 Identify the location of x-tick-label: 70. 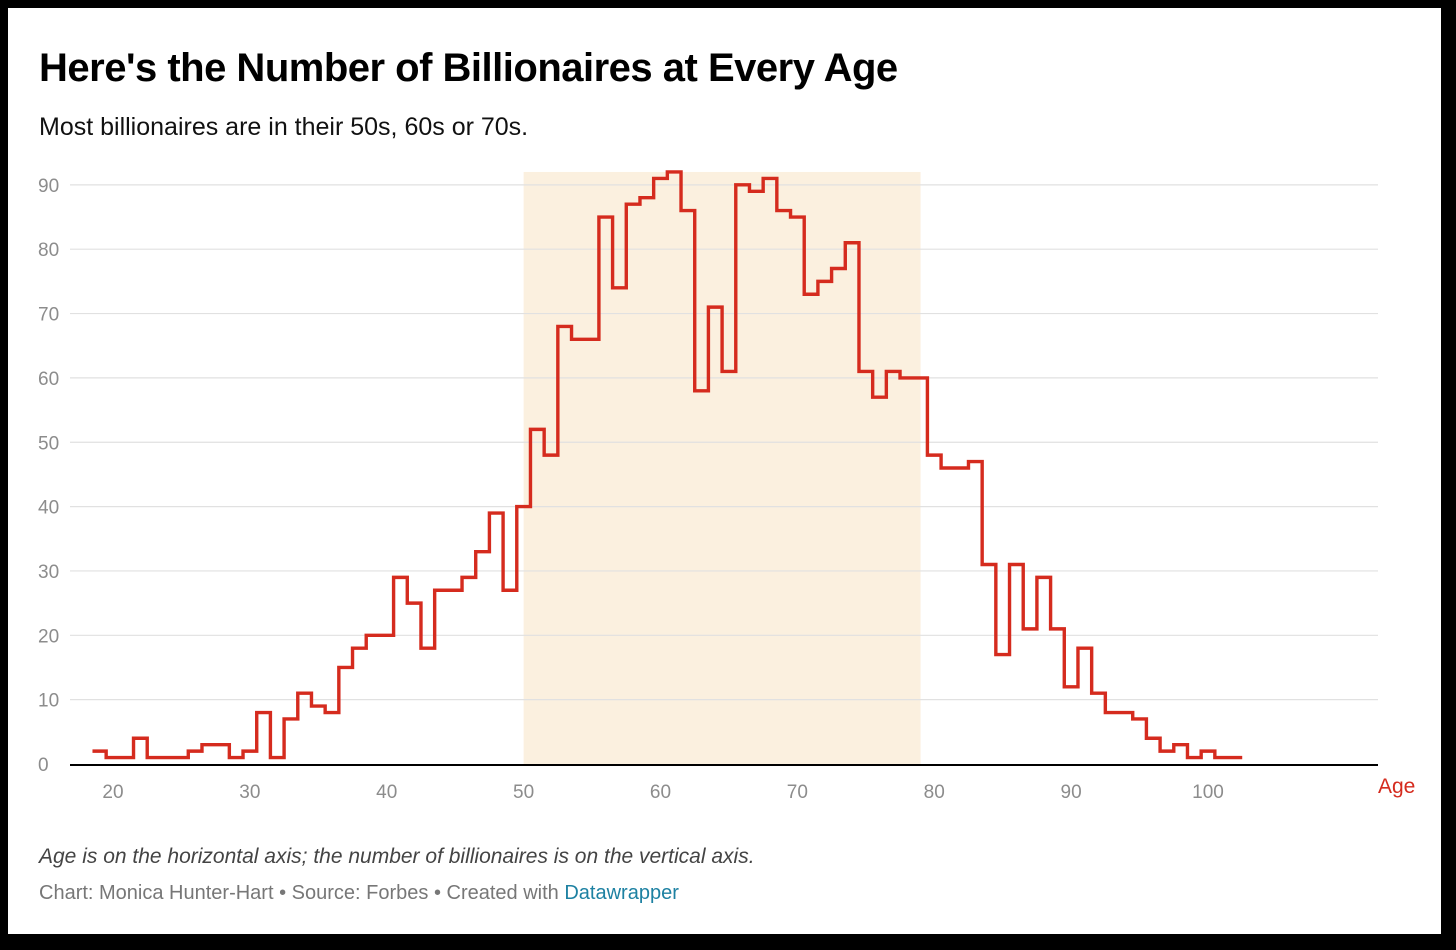
(797, 792).